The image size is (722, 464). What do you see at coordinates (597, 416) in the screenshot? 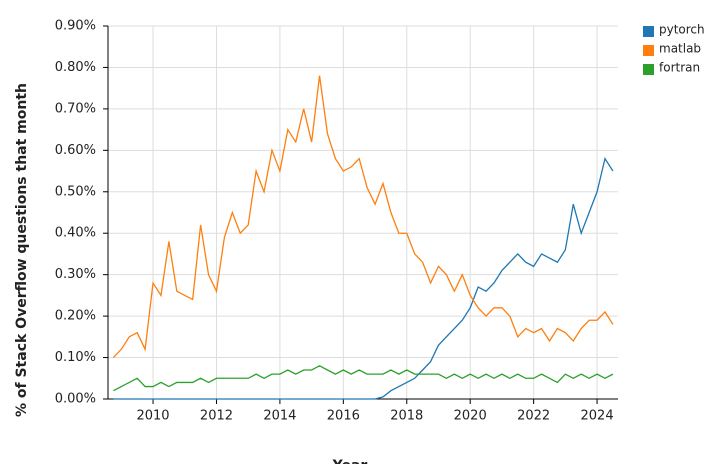
I see `x-tick-label: 2024` at bounding box center [597, 416].